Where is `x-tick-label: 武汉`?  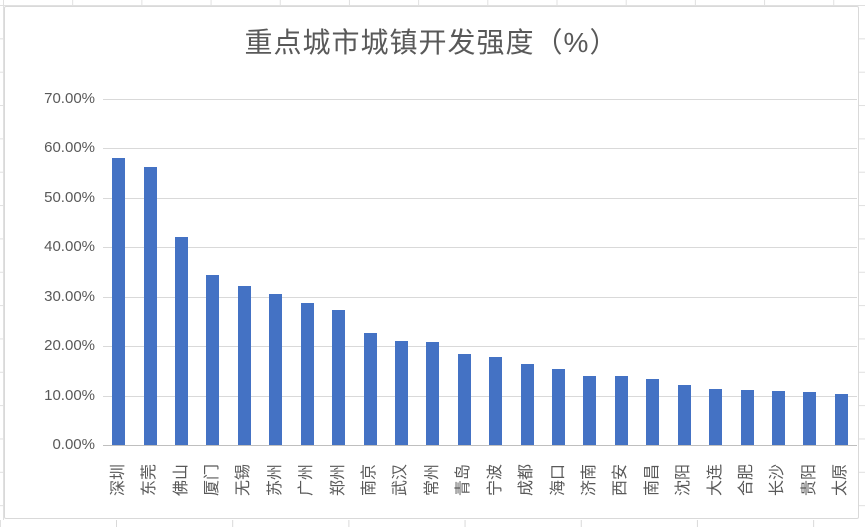
x-tick-label: 武汉 is located at coordinates (401, 480).